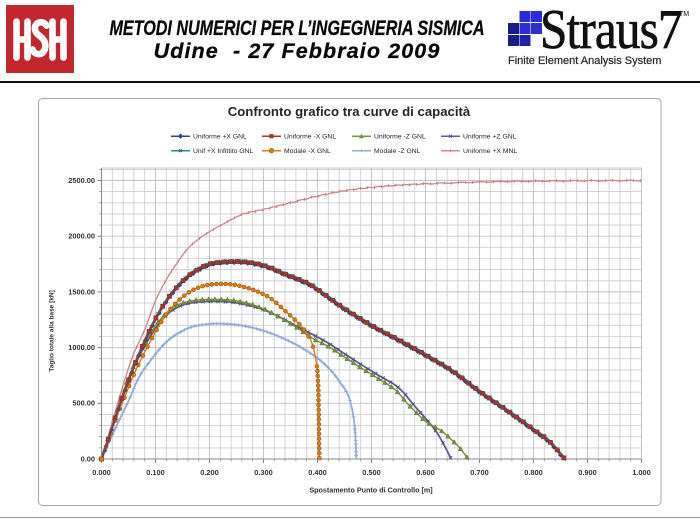 Image resolution: width=700 pixels, height=525 pixels. Describe the element at coordinates (101, 472) in the screenshot. I see `svg-text: 0.000` at that location.